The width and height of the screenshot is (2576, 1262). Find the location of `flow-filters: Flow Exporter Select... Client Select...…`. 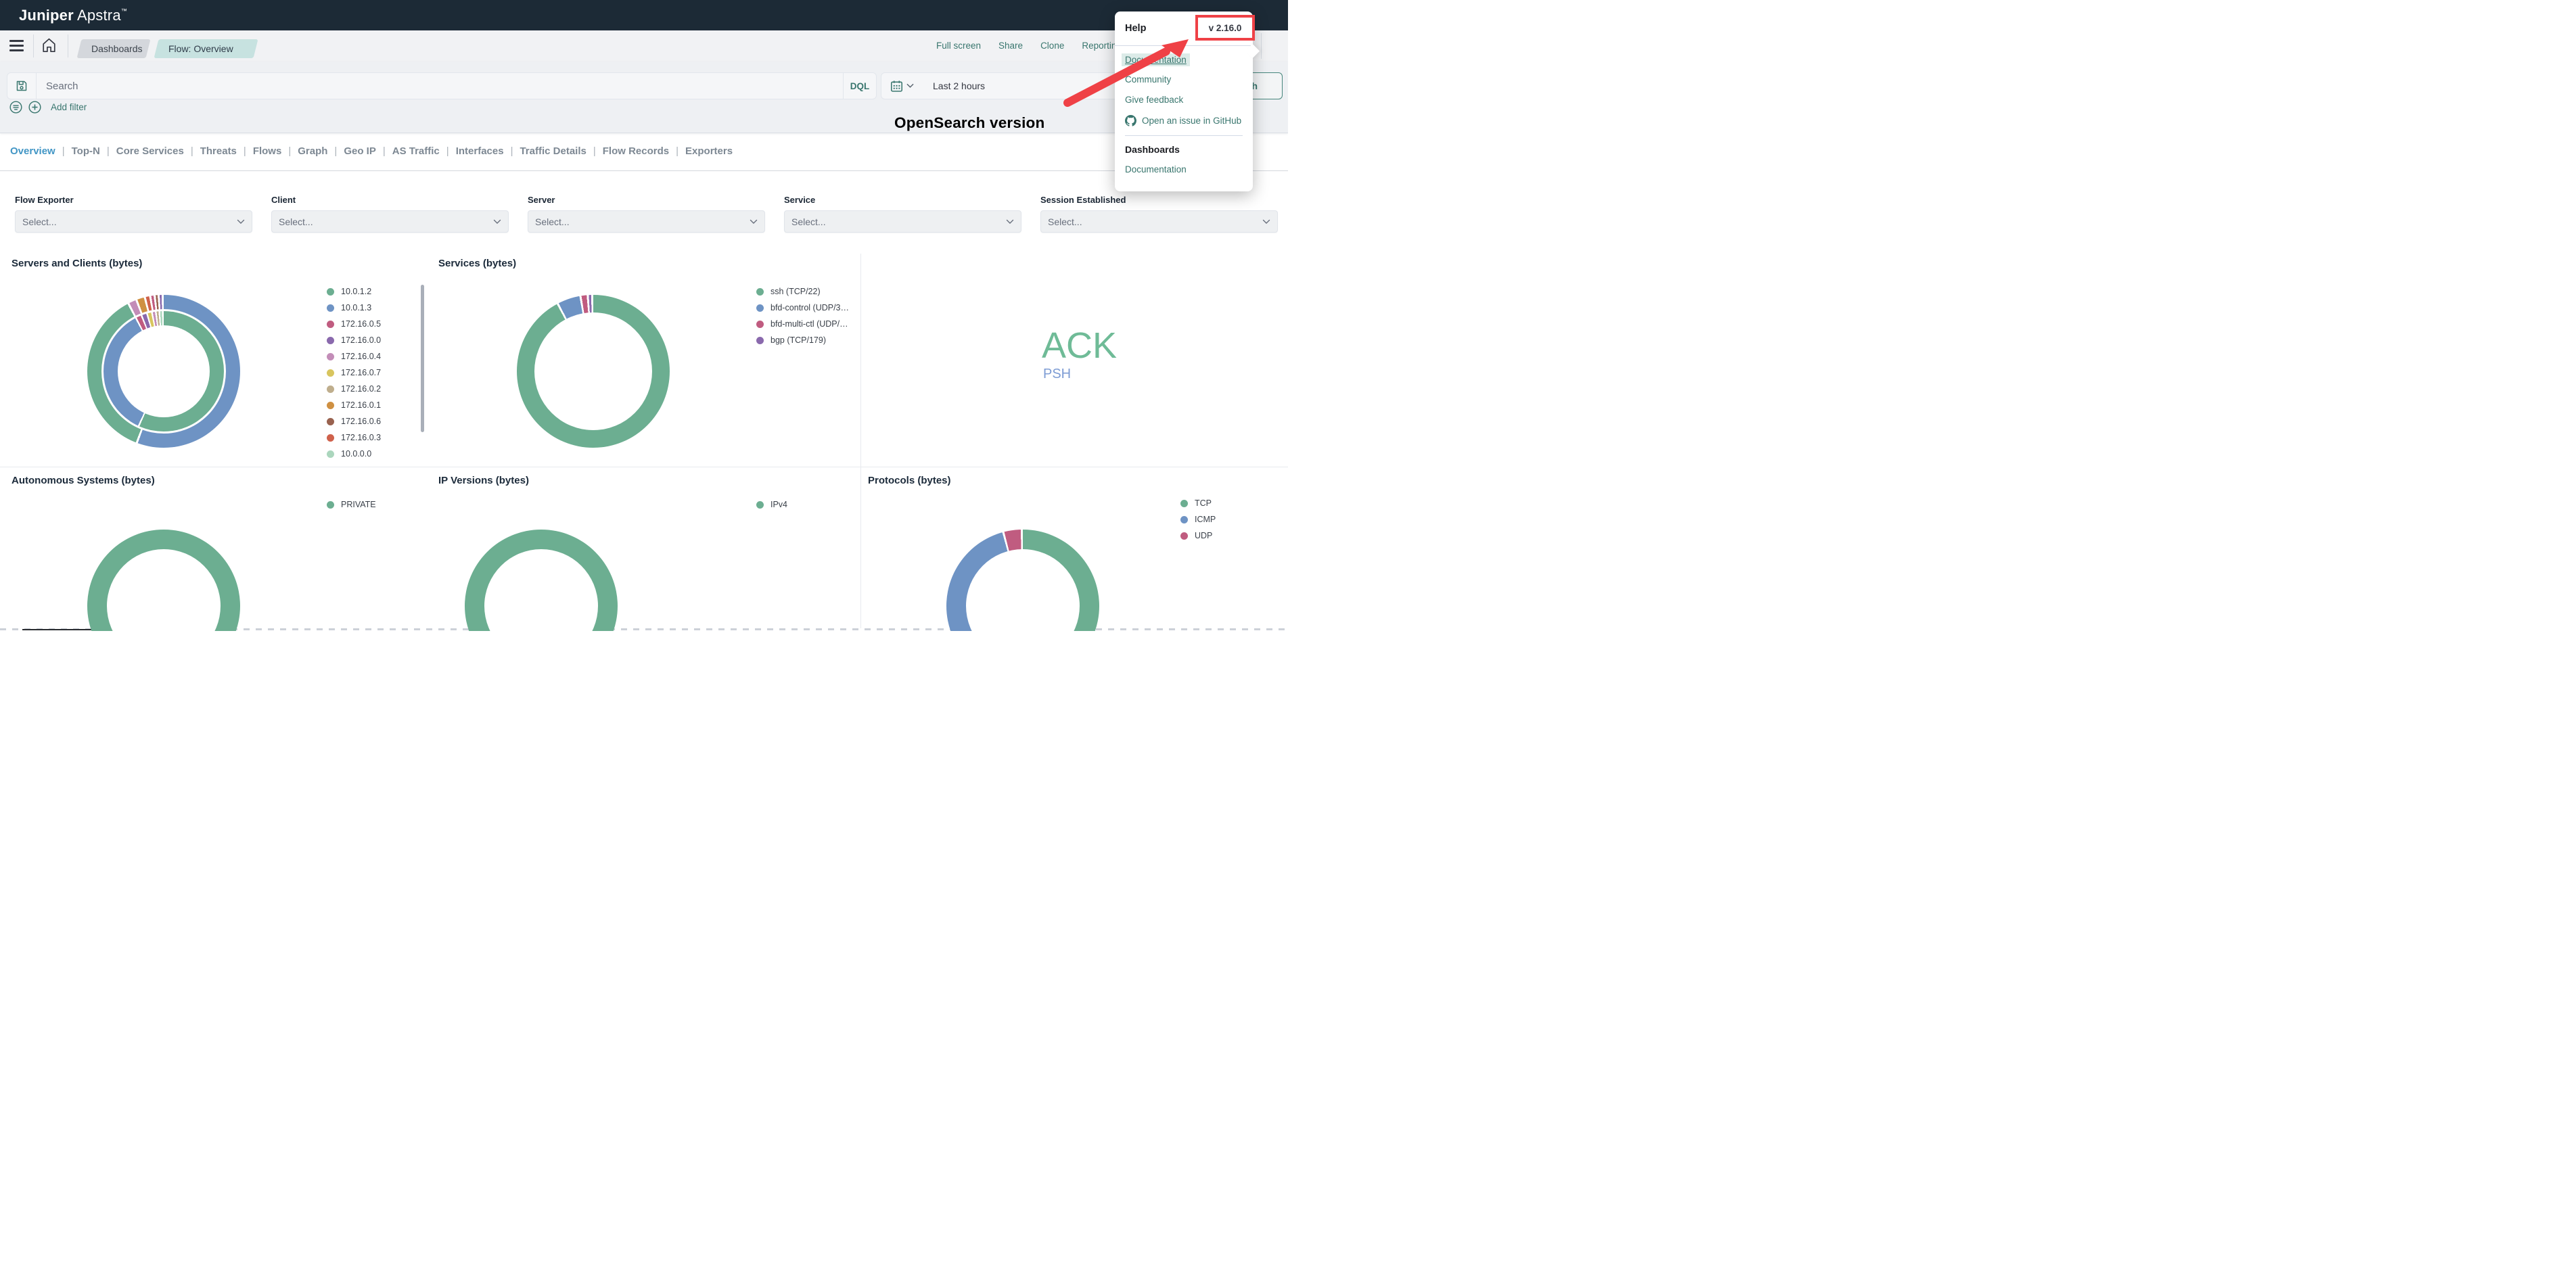

flow-filters: Flow Exporter Select... Client Select...… is located at coordinates (646, 214).